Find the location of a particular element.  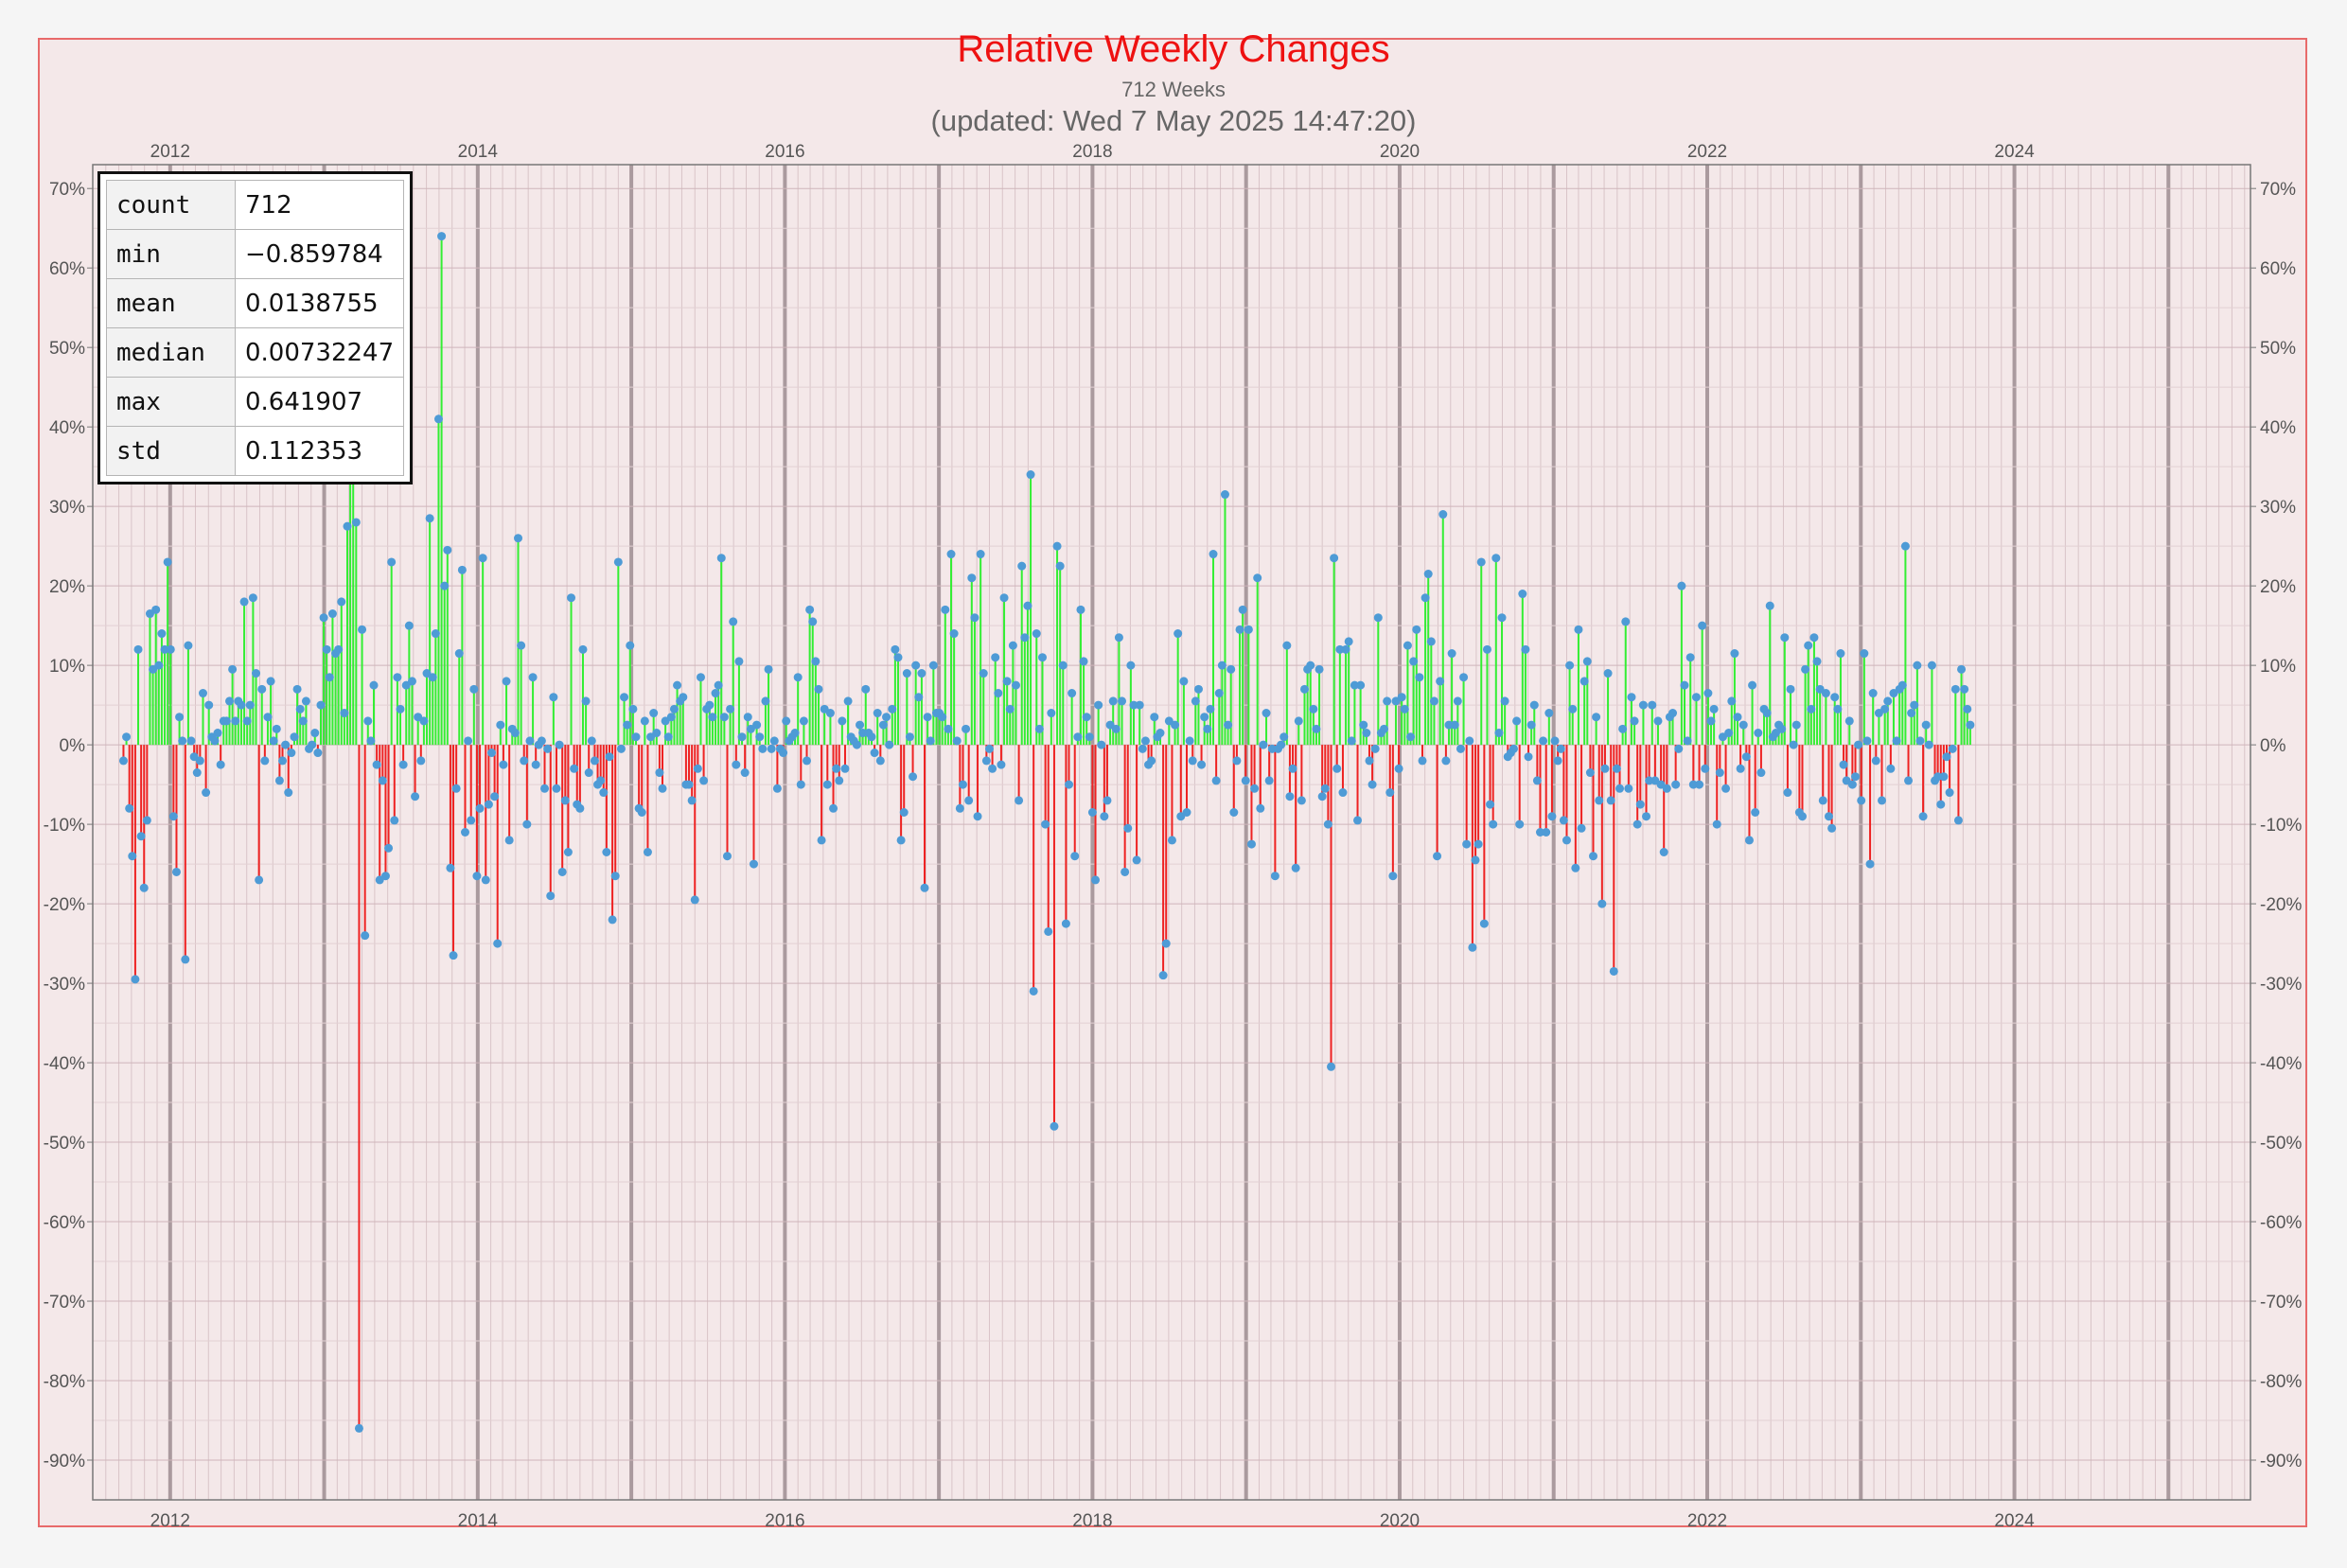

stat-label: std is located at coordinates (171, 451).